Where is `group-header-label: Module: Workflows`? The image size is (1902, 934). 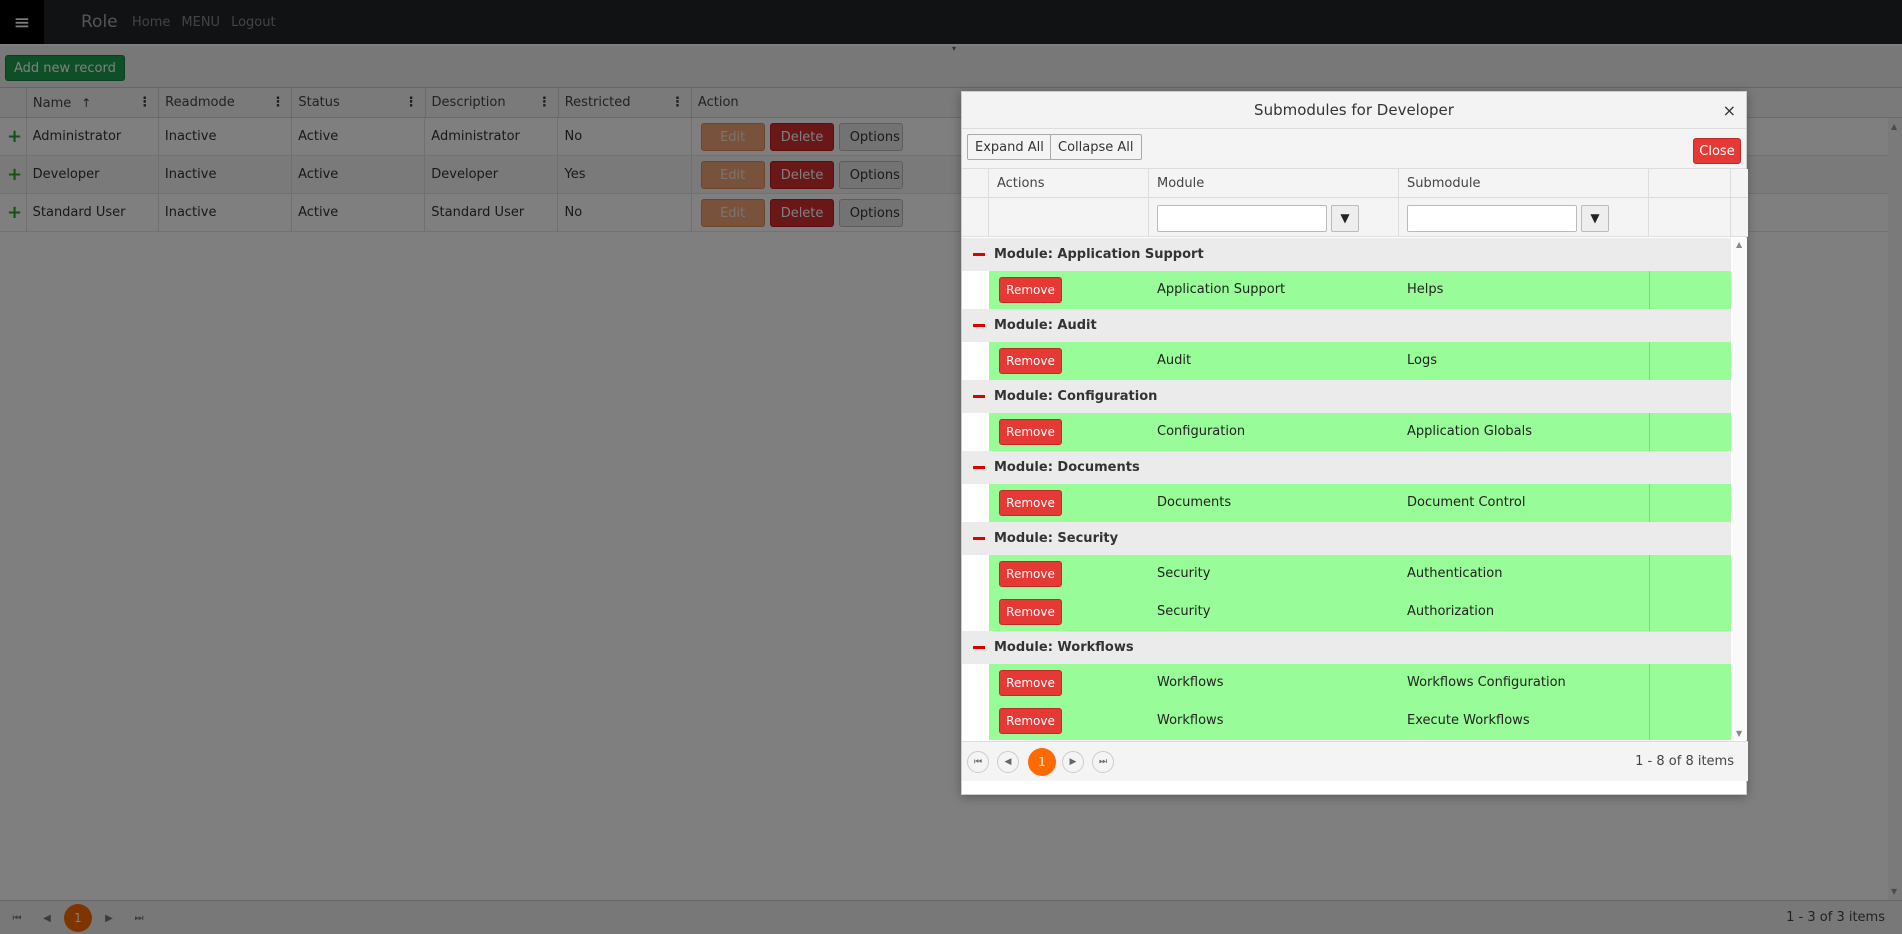 group-header-label: Module: Workflows is located at coordinates (1064, 647).